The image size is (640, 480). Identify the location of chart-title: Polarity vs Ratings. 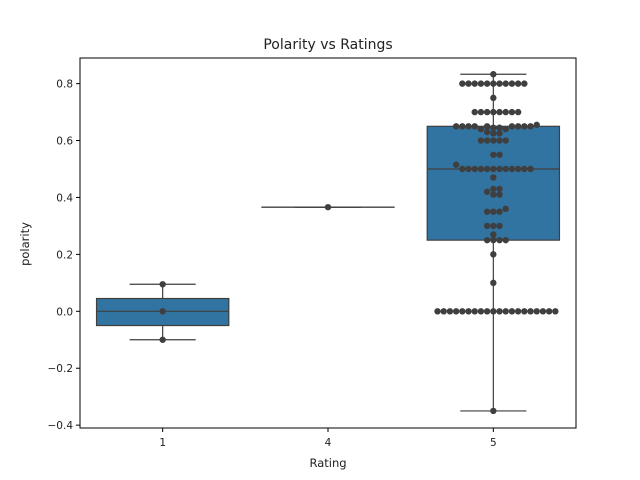
(327, 45).